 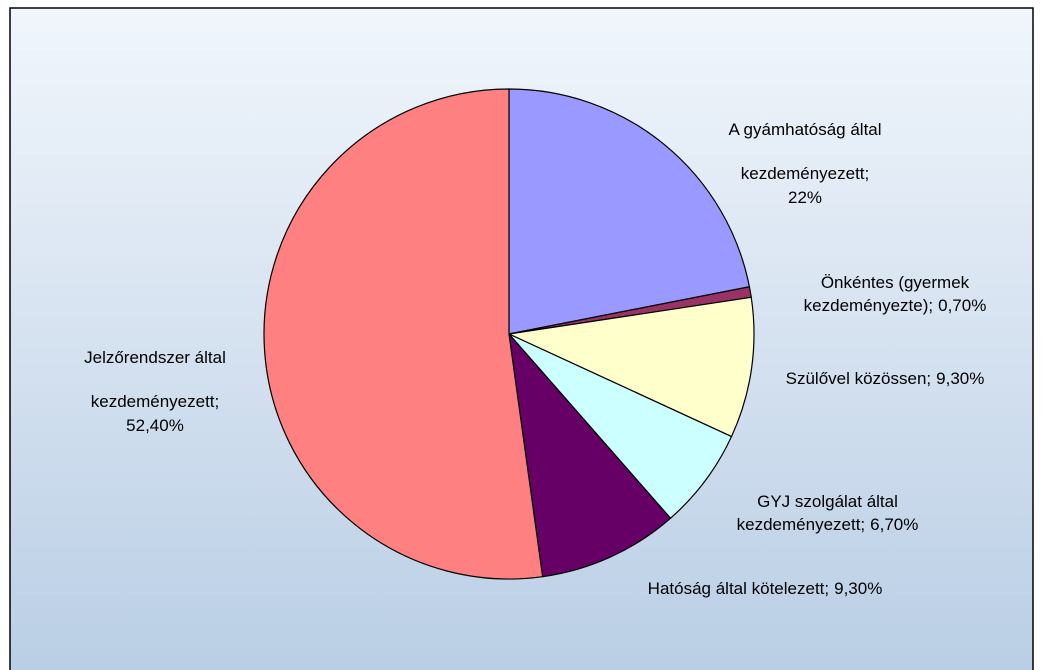 I want to click on value-label: 0,70%, so click(x=962, y=305).